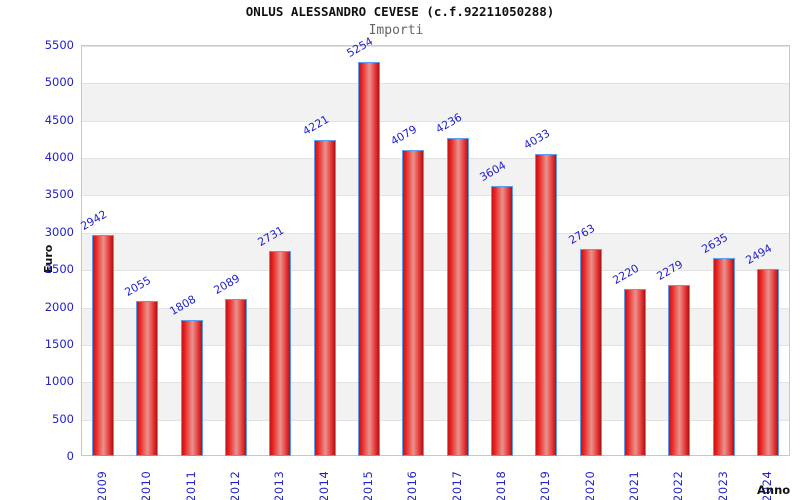 The image size is (800, 500). I want to click on y-tick-label: 4000, so click(59, 157).